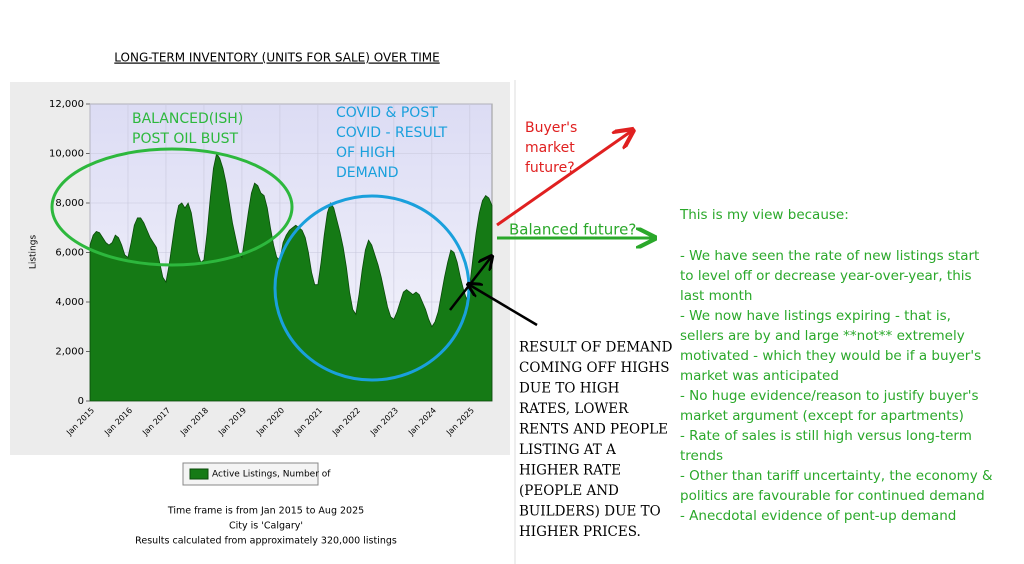 This screenshot has width=1024, height=564. Describe the element at coordinates (366, 153) in the screenshot. I see `annotation: OF HIGH` at that location.